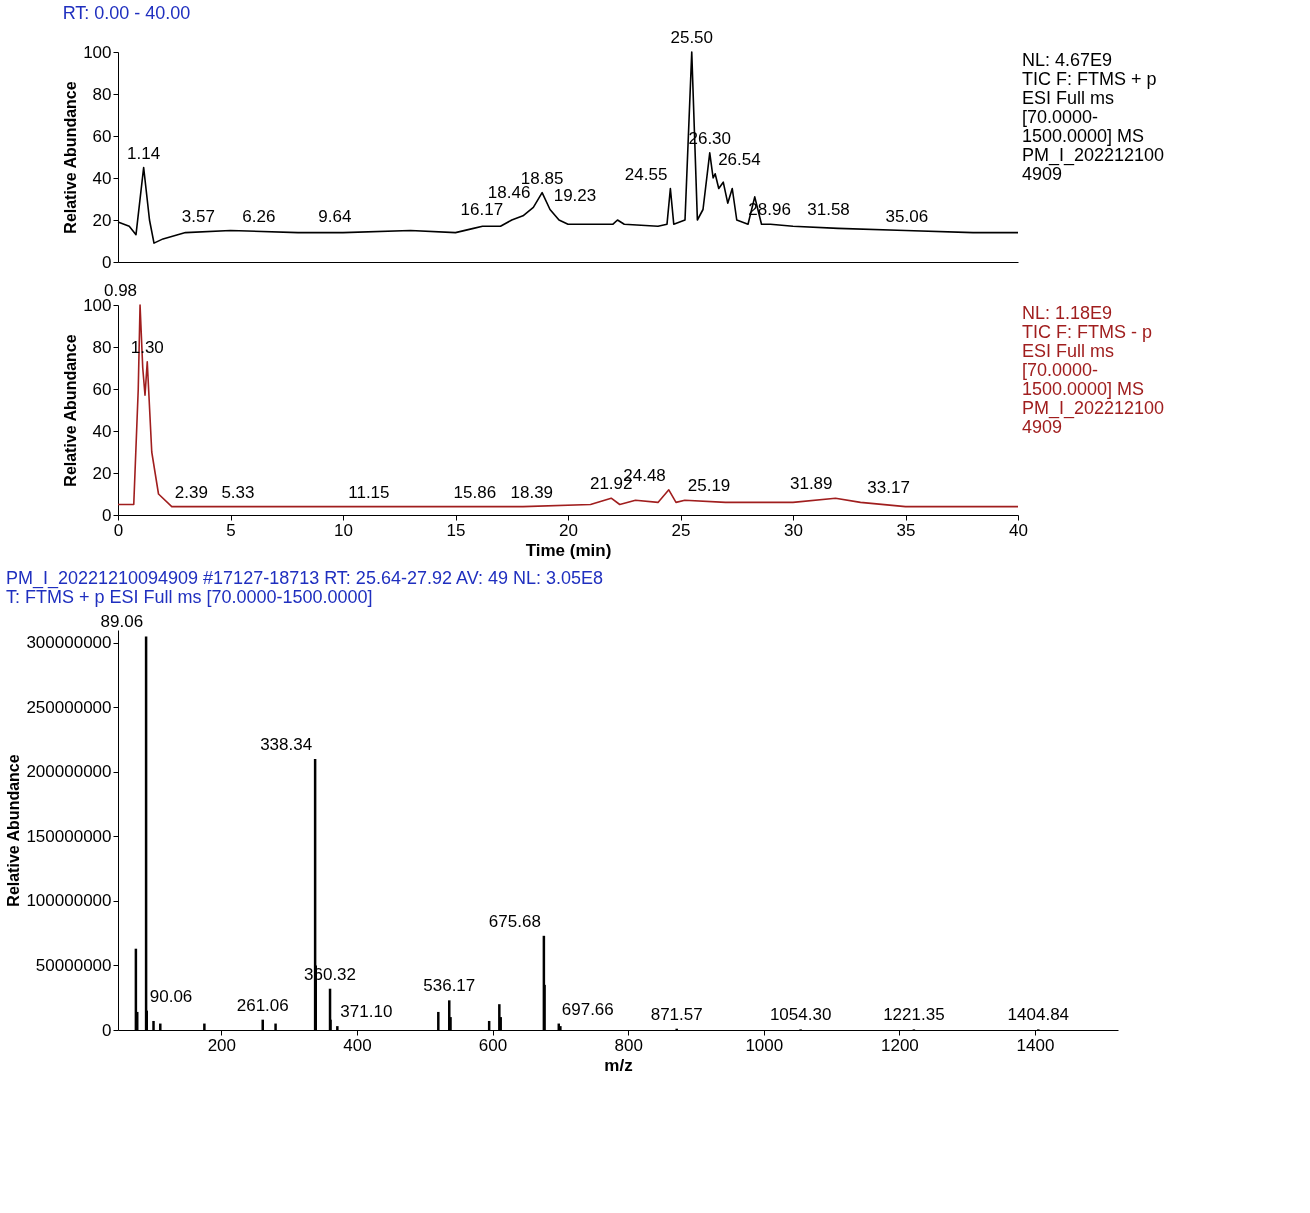 The width and height of the screenshot is (1310, 1213). I want to click on x-axis-title: Time (min), so click(568, 550).